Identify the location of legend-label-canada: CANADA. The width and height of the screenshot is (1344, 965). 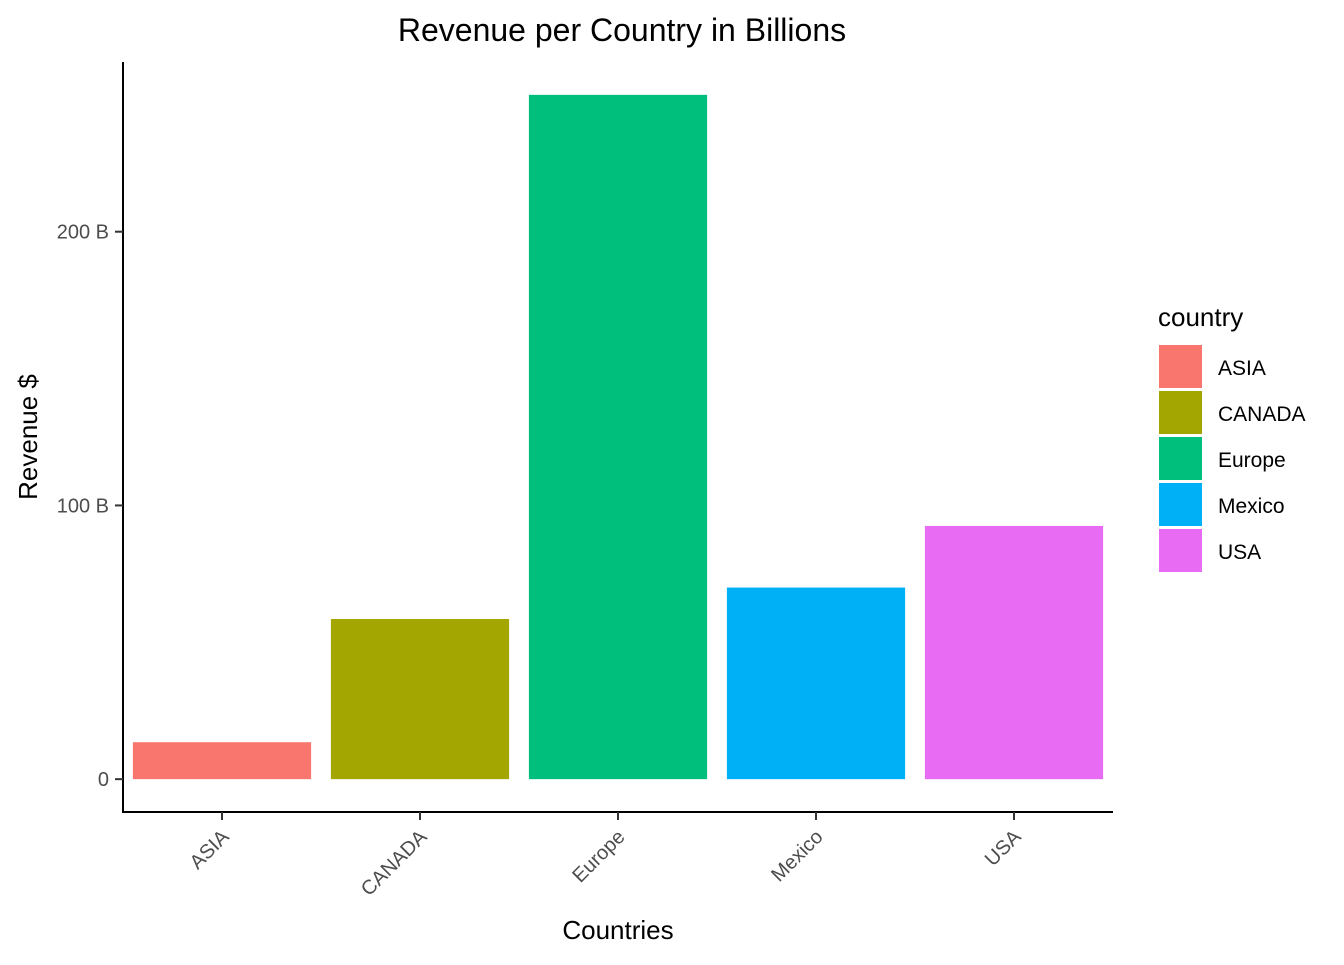
(1262, 414).